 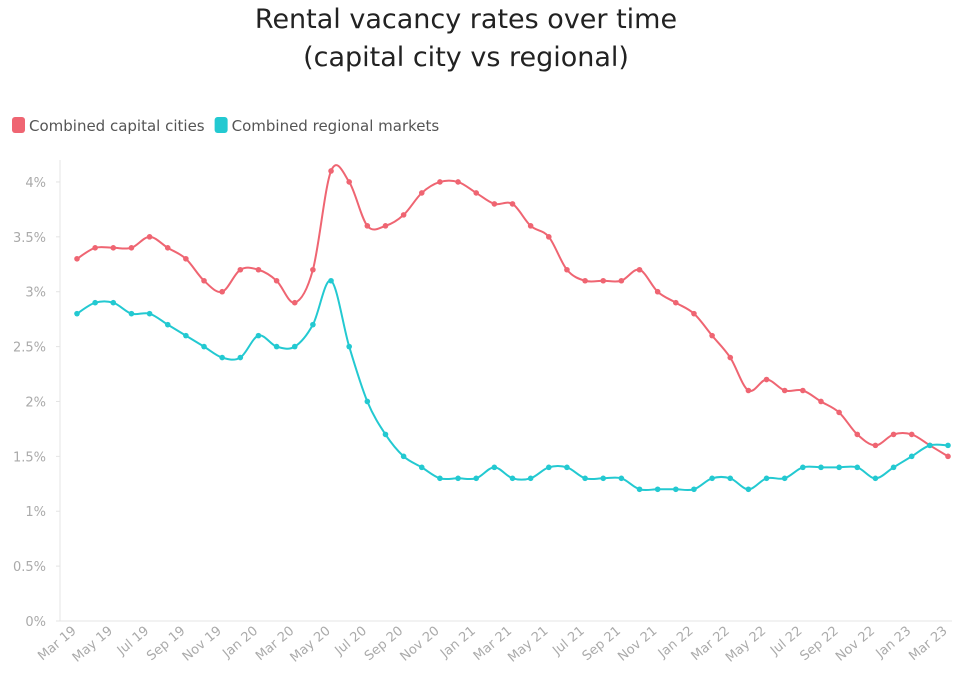 I want to click on x-tick-label: May 22, so click(x=746, y=645).